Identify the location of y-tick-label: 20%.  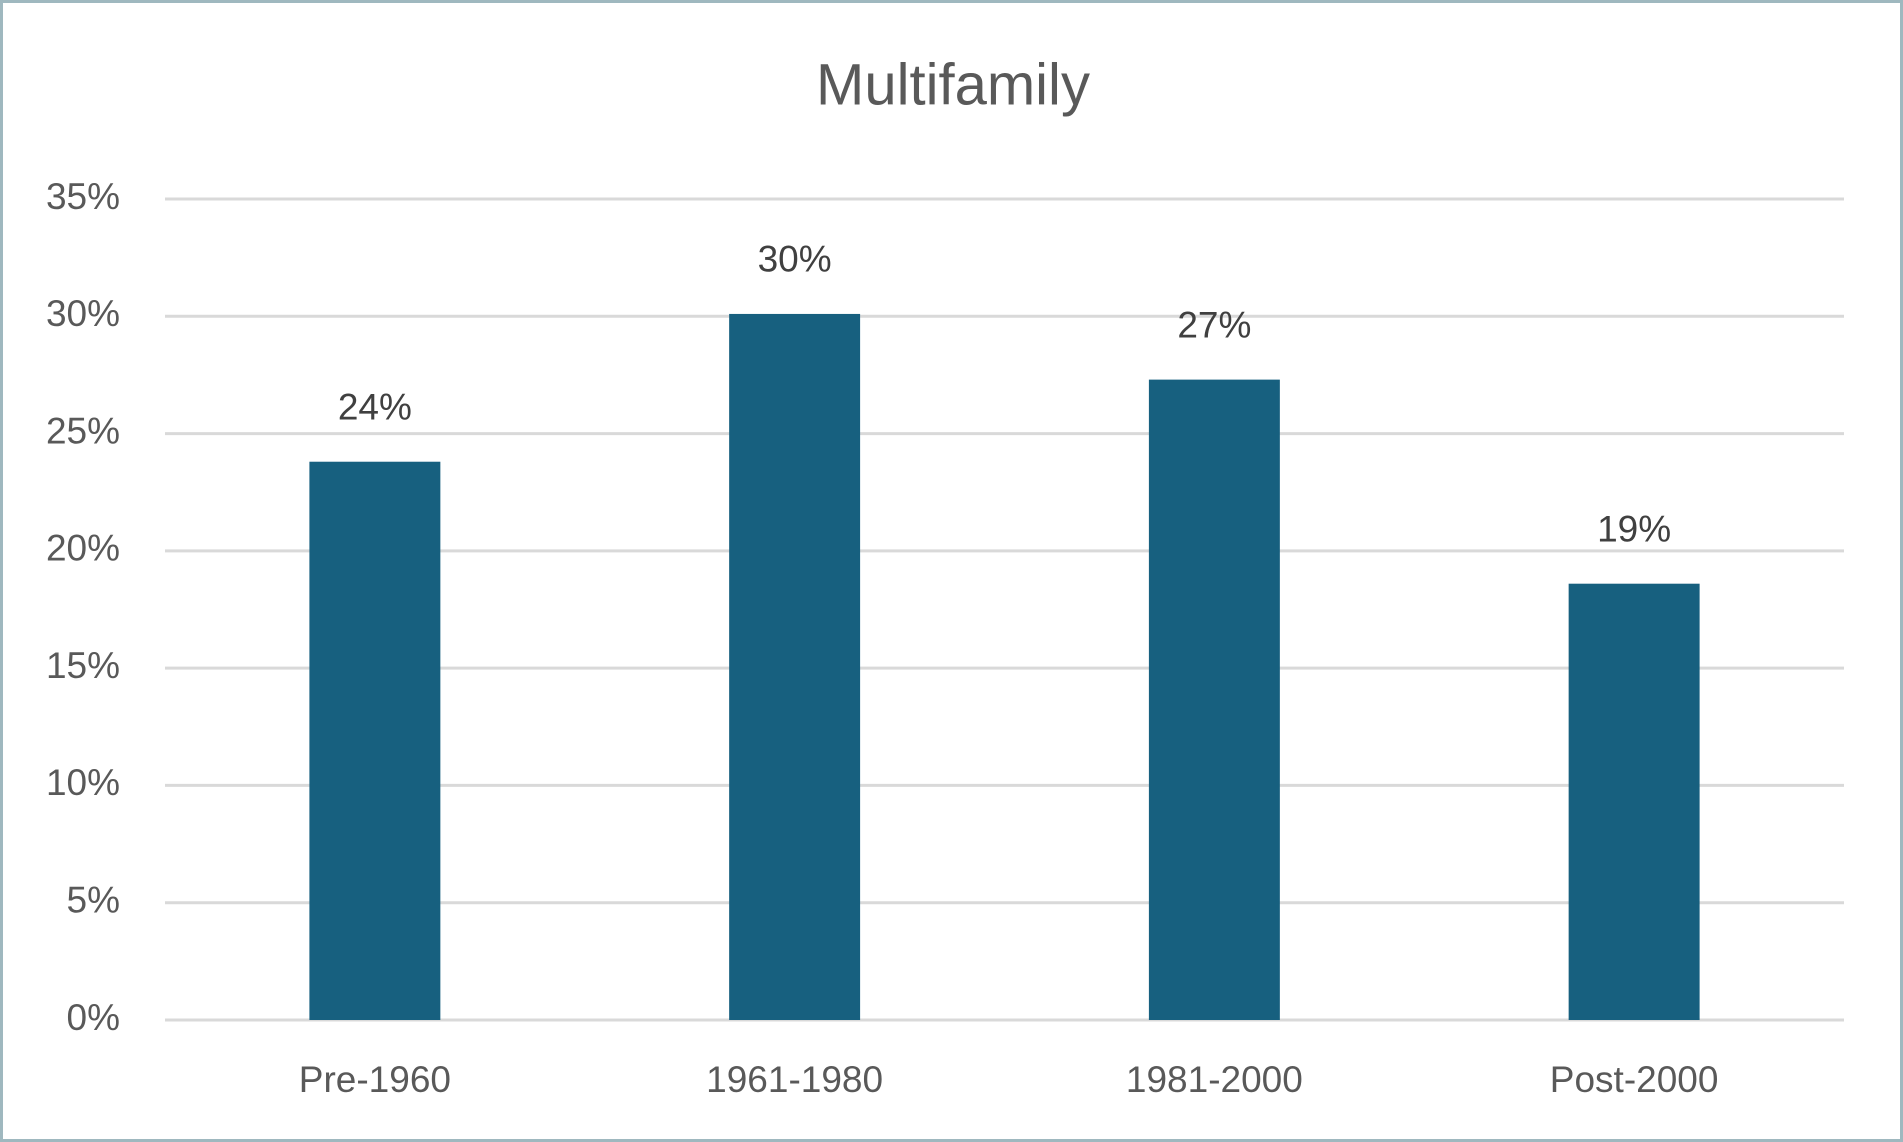
(83, 548).